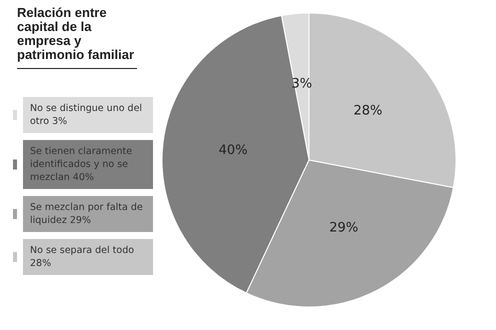  I want to click on legend-label: Se tienen claramente identificados y no se mezclan 40%, so click(83, 164).